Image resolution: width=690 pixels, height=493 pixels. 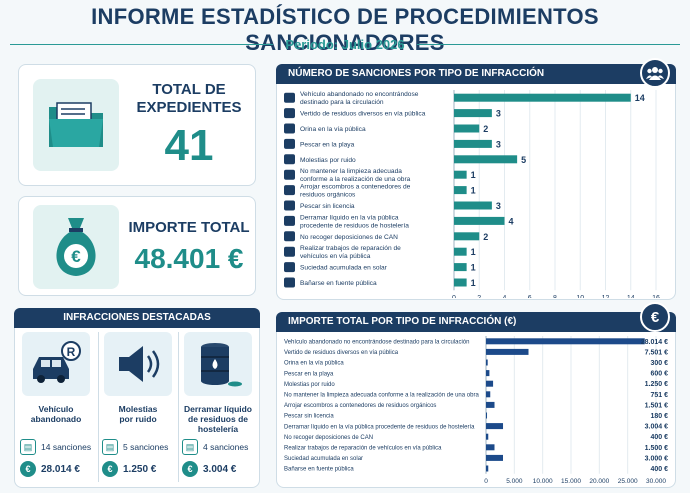 I want to click on category-label: Pescar en la playa, so click(x=327, y=144).